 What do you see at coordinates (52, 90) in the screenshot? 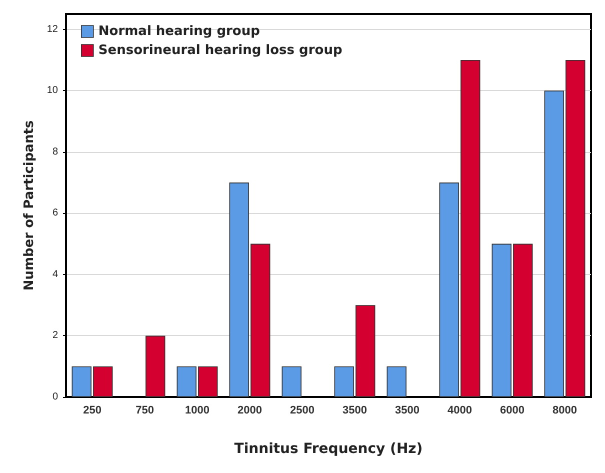
I see `y-tick-label: 10` at bounding box center [52, 90].